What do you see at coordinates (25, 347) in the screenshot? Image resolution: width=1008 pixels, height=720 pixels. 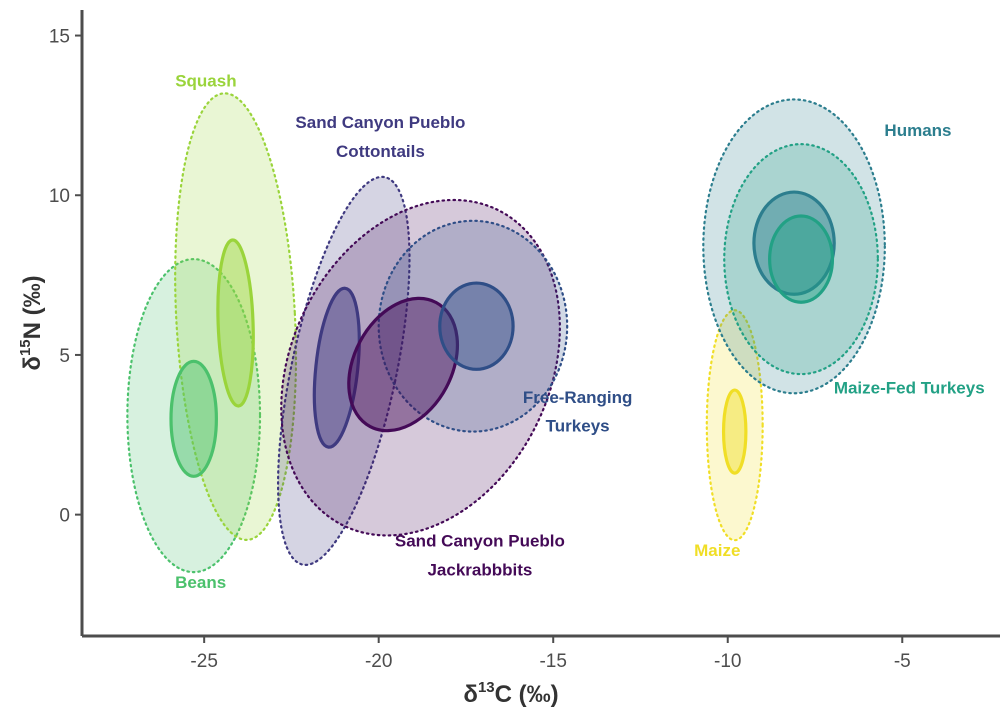 I see `y-axis-title-superscript: 15` at bounding box center [25, 347].